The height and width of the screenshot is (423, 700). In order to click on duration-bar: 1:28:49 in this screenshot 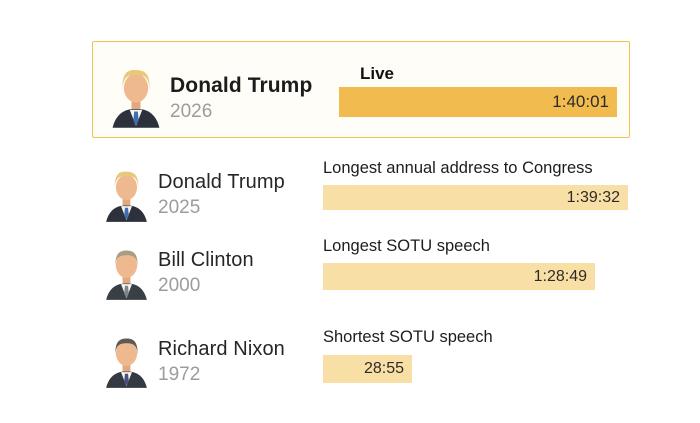, I will do `click(459, 276)`.